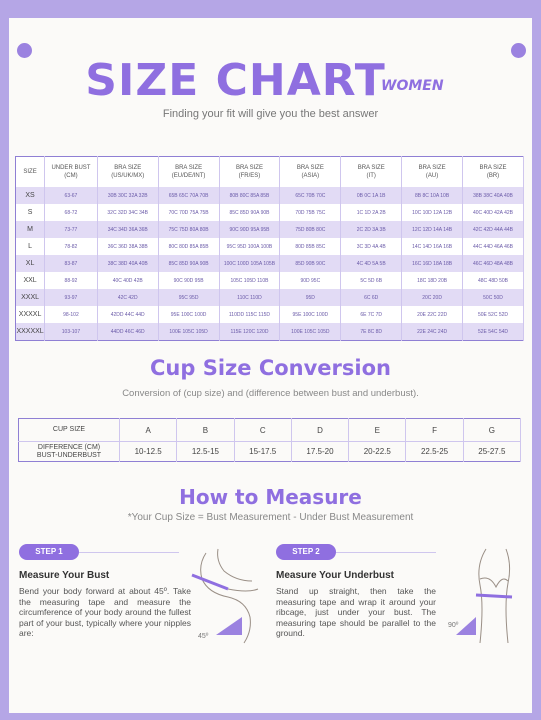 This screenshot has height=720, width=541. Describe the element at coordinates (128, 297) in the screenshot. I see `size-table-cell: 42C 42D` at that location.